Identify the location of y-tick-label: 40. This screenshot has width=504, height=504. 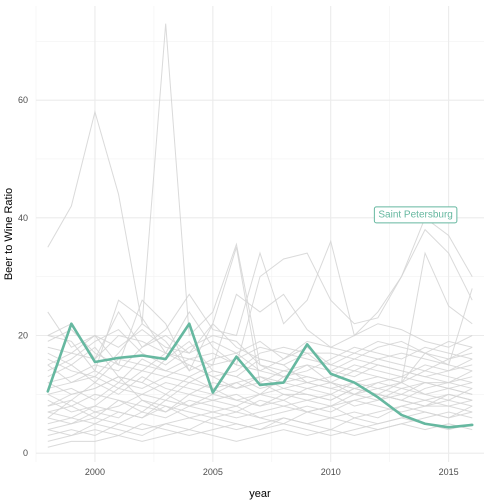
(23, 218).